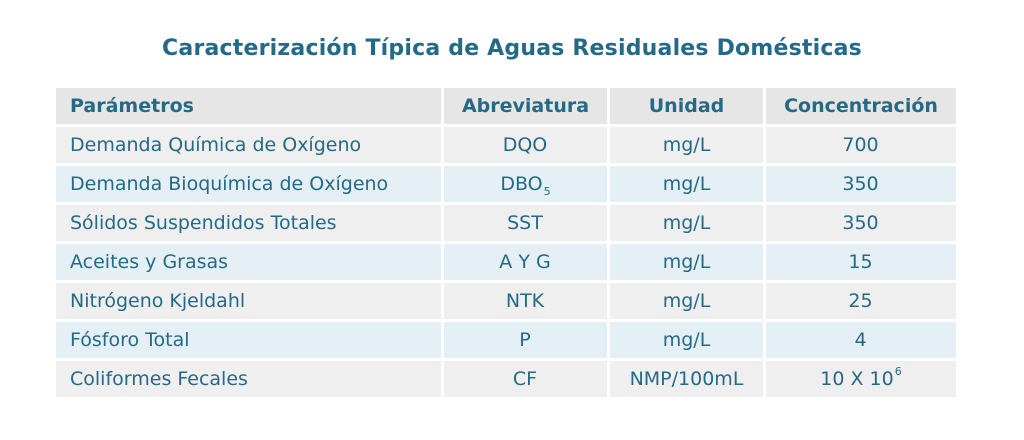 This screenshot has width=1024, height=440. Describe the element at coordinates (527, 224) in the screenshot. I see `cell-abreviatura: SST` at that location.